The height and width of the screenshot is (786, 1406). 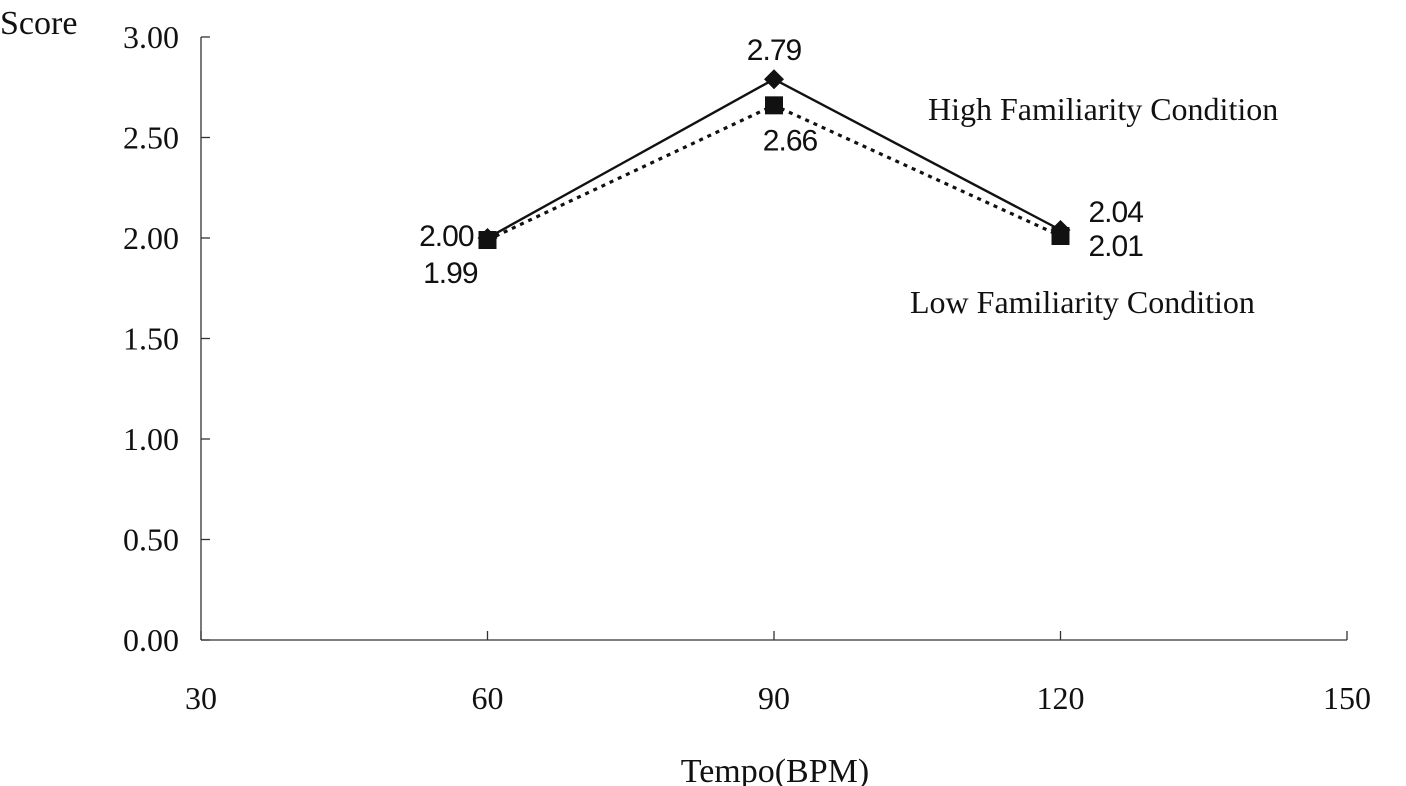 What do you see at coordinates (201, 698) in the screenshot?
I see `x-tick-label: 30` at bounding box center [201, 698].